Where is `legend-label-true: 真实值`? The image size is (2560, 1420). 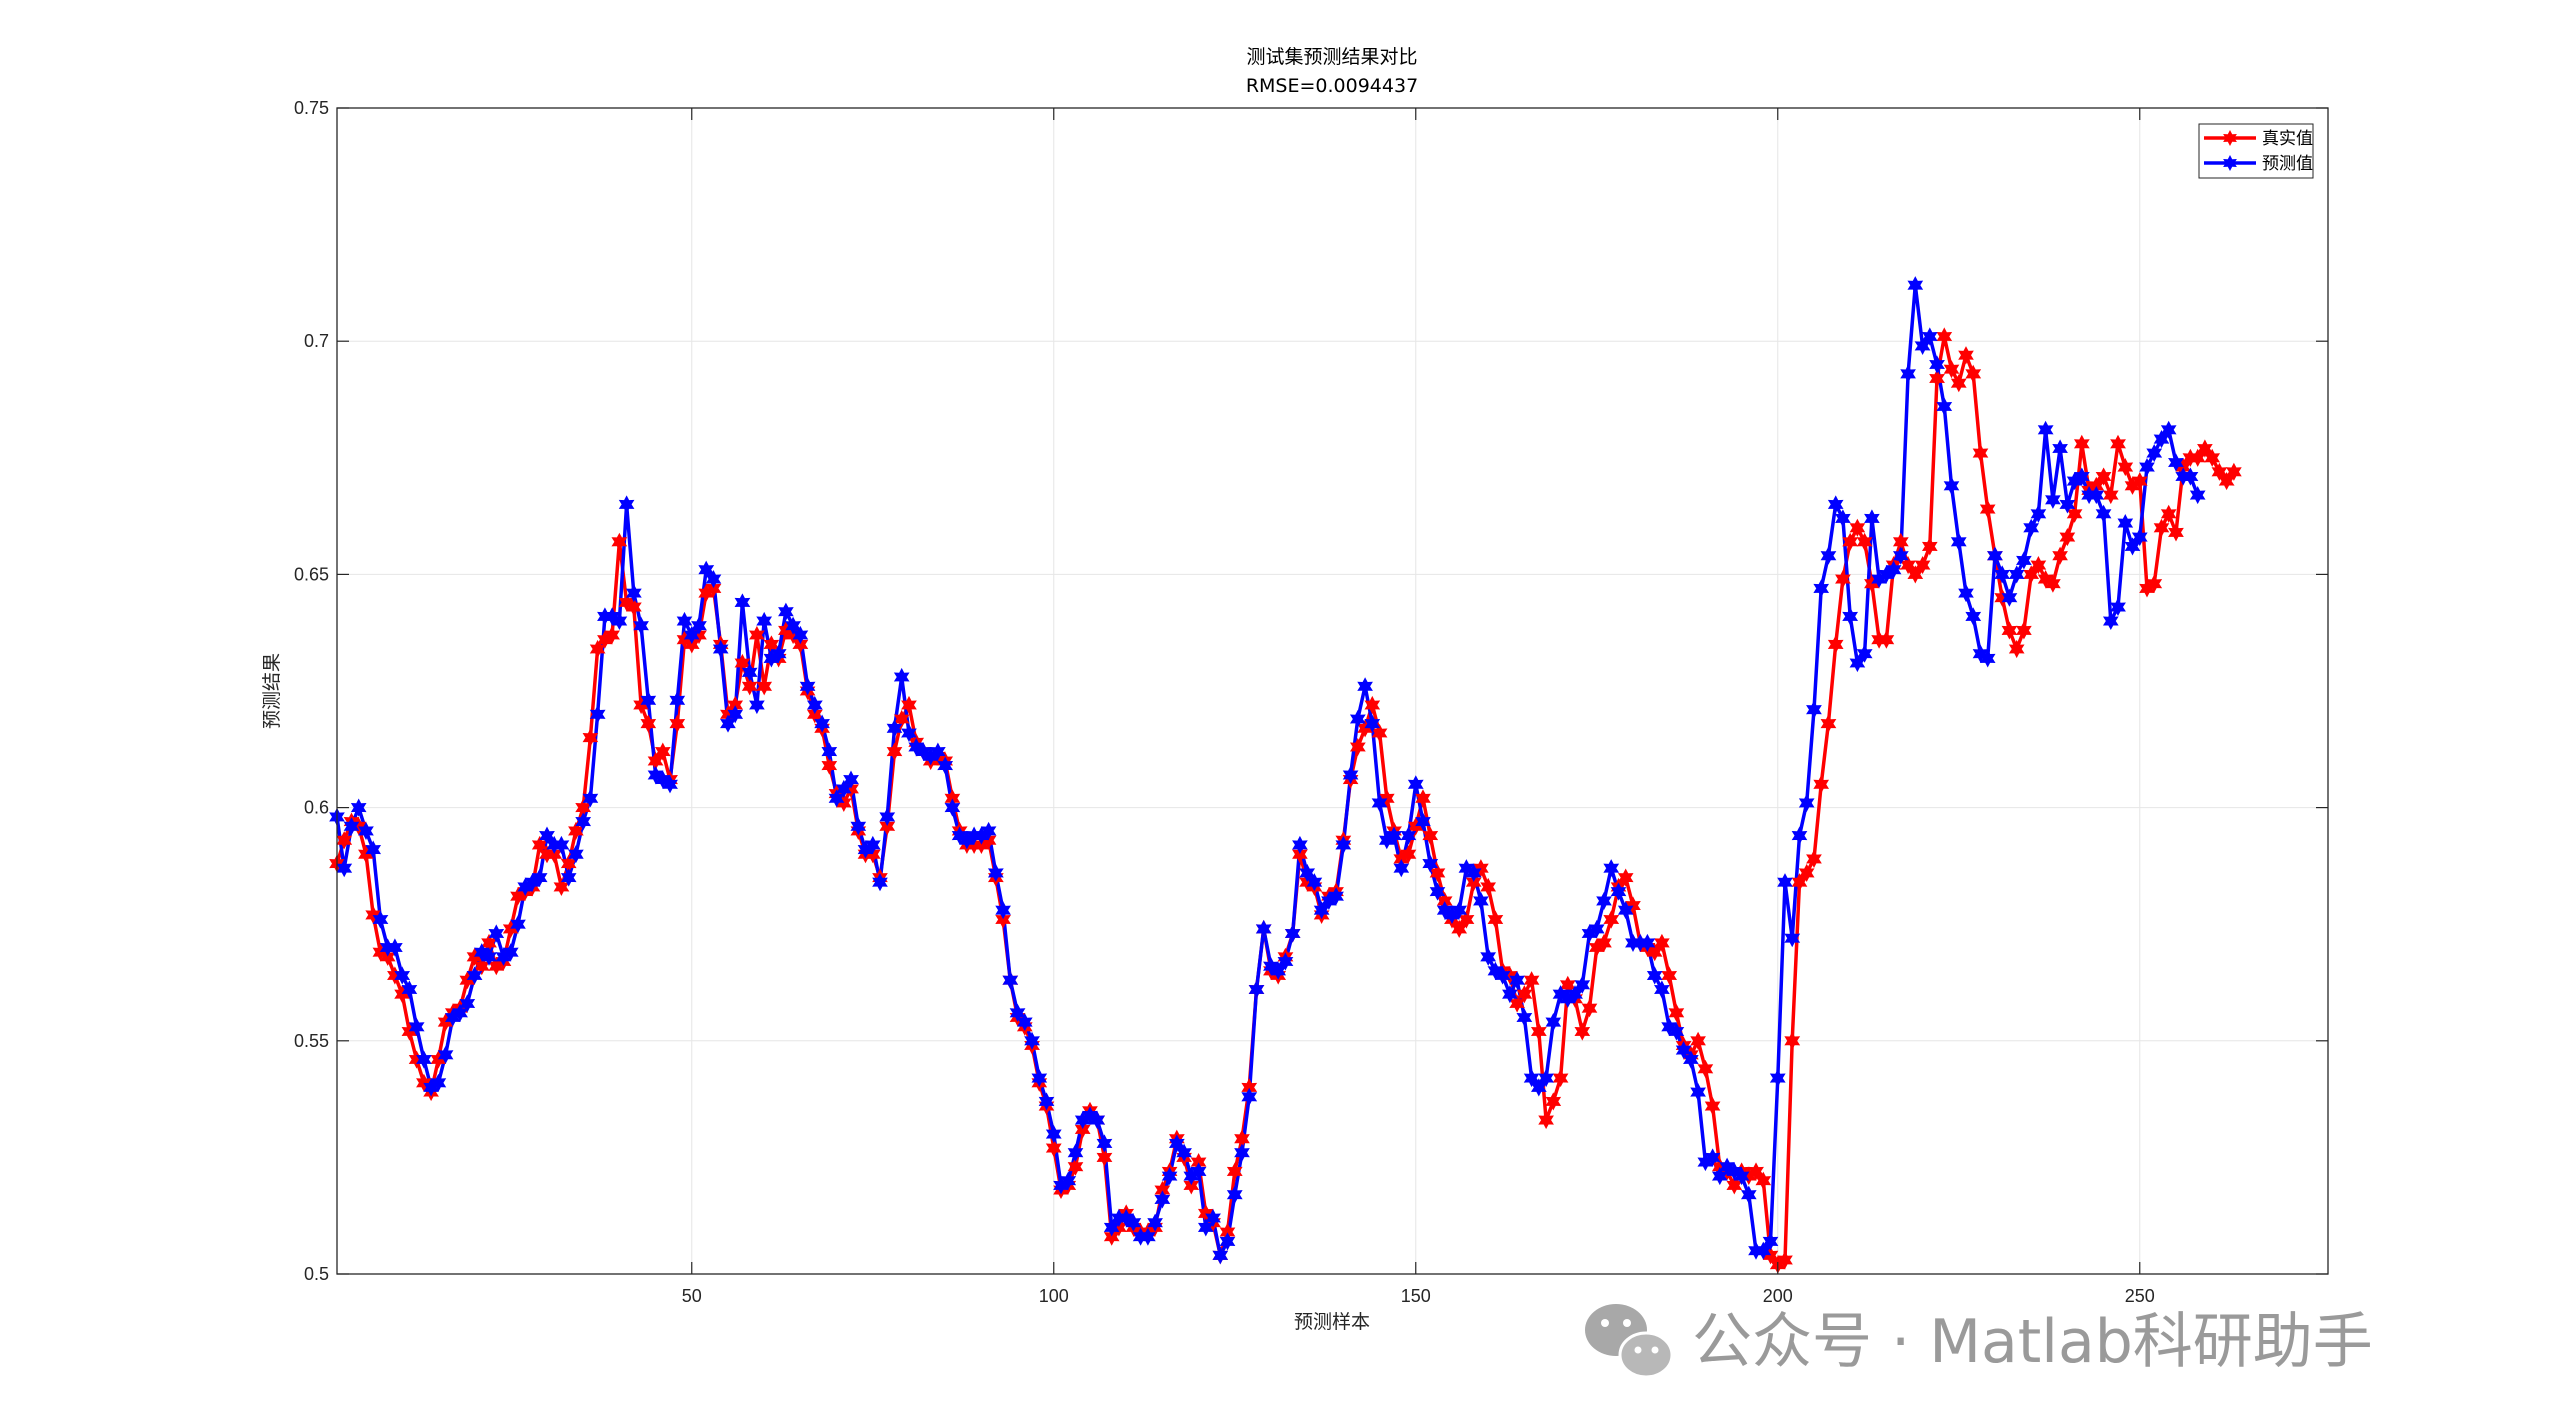 legend-label-true: 真实值 is located at coordinates (2287, 139).